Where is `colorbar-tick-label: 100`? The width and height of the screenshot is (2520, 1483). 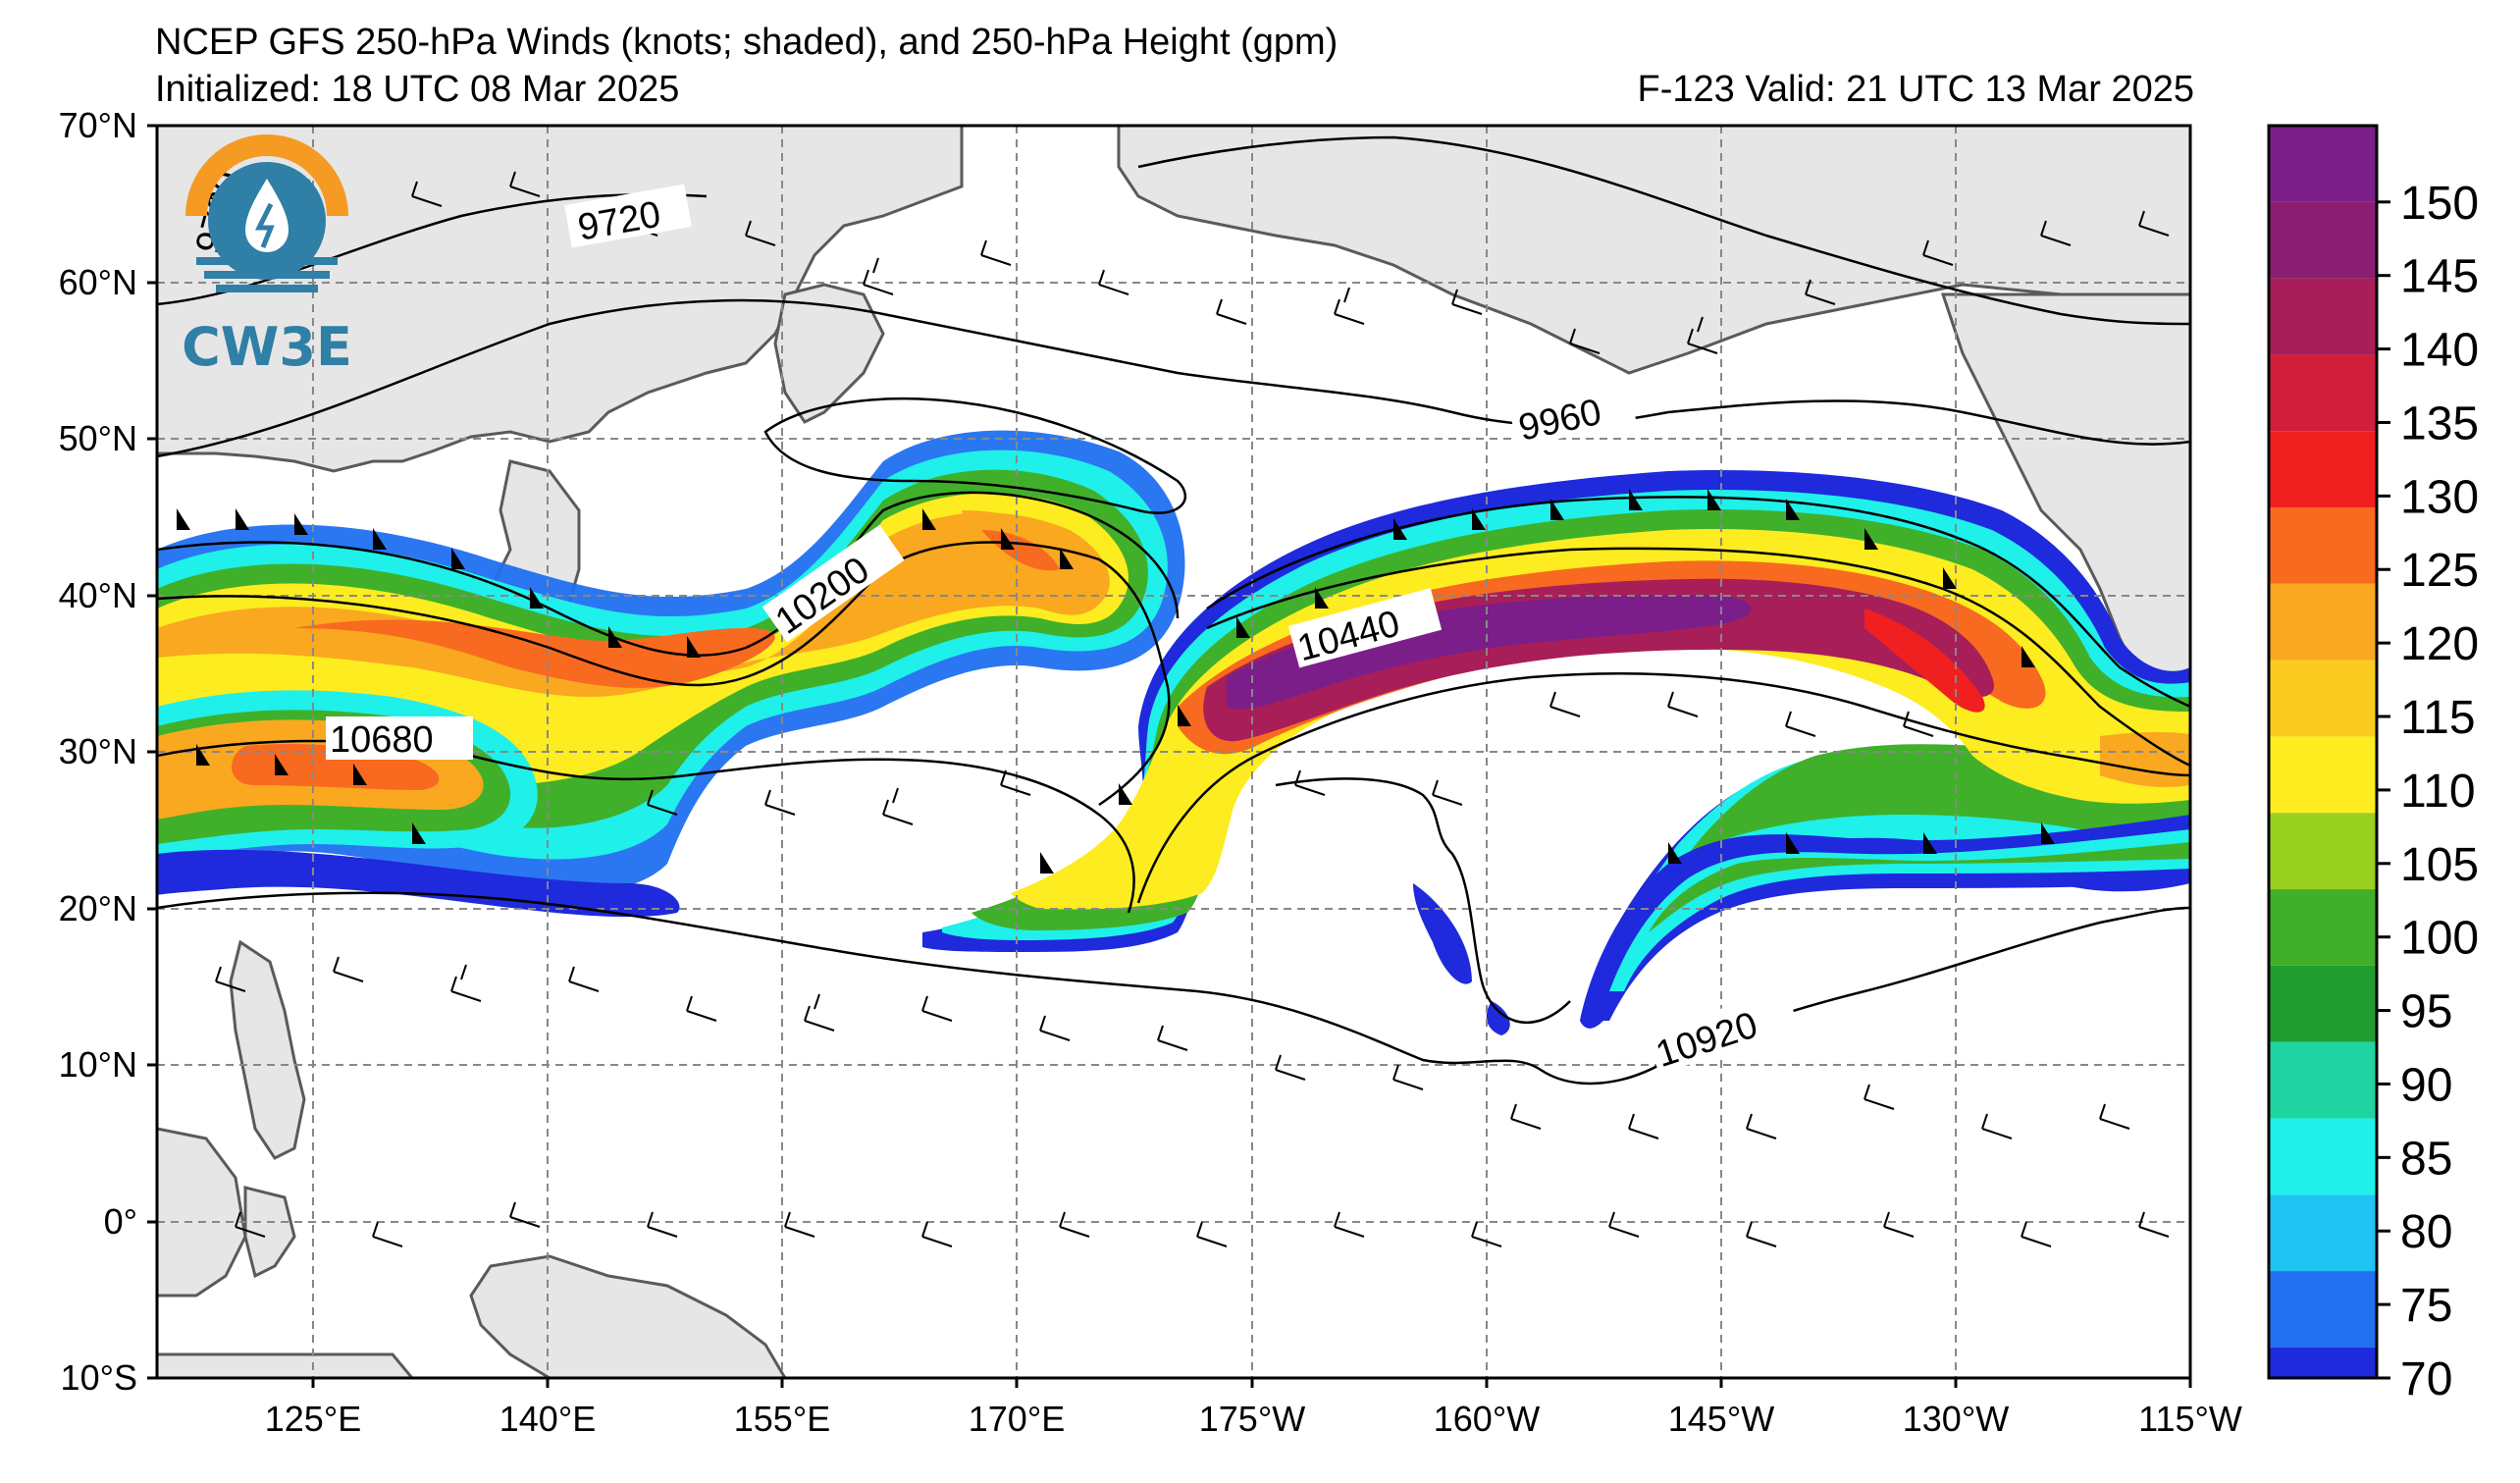 colorbar-tick-label: 100 is located at coordinates (2439, 939).